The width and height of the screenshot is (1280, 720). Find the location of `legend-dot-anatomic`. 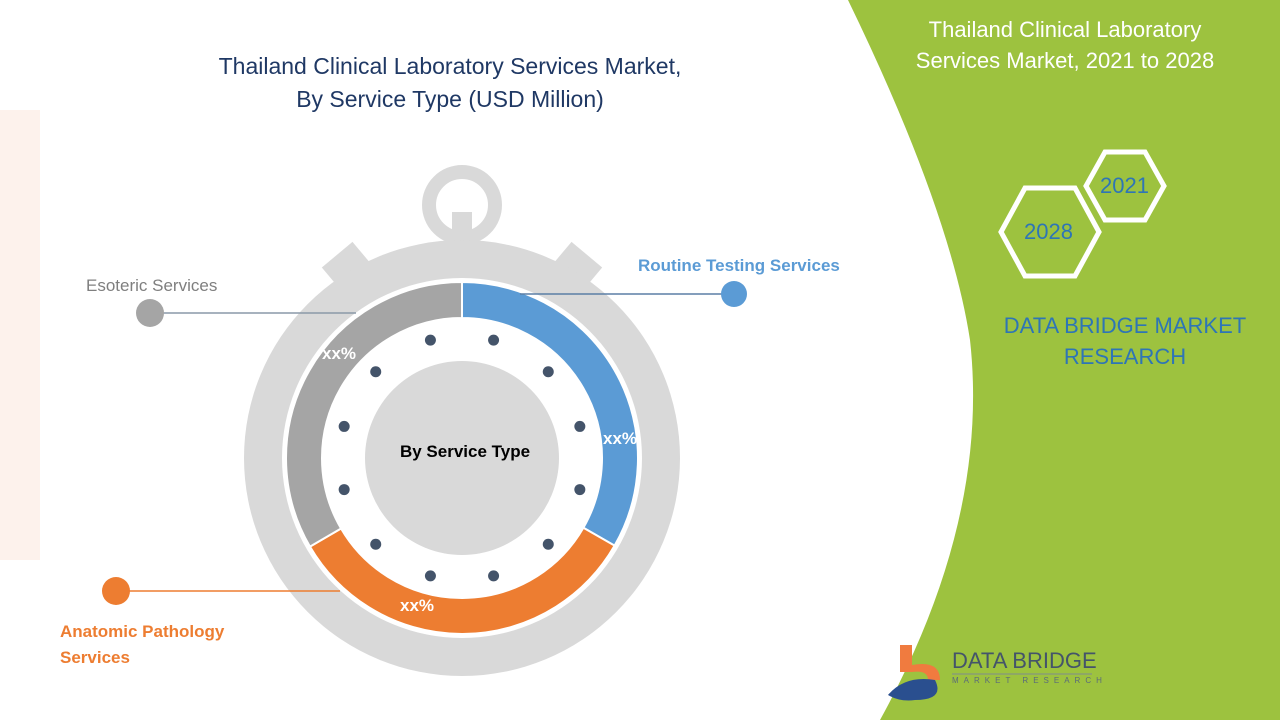

legend-dot-anatomic is located at coordinates (116, 591).